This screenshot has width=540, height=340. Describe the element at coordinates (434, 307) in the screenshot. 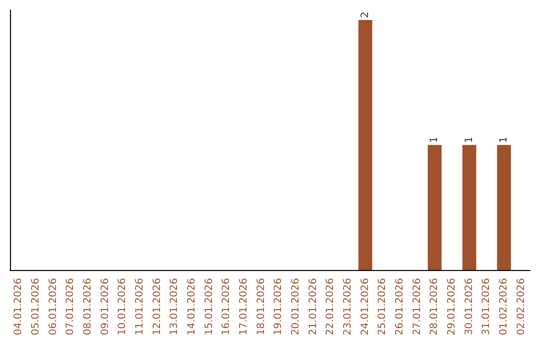

I see `x-tick-label: 28.01.2026` at that location.